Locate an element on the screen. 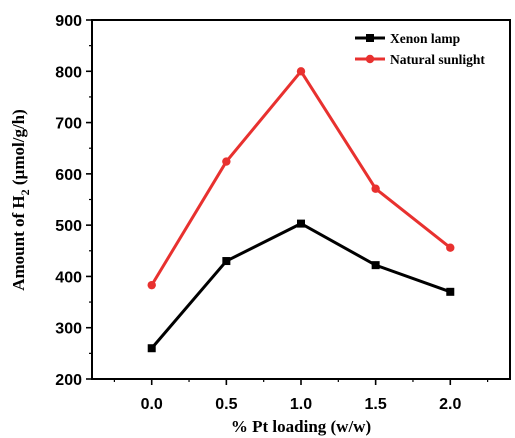 The width and height of the screenshot is (515, 438). legend-label-natural-sunlight: Natural sunlight is located at coordinates (437, 59).